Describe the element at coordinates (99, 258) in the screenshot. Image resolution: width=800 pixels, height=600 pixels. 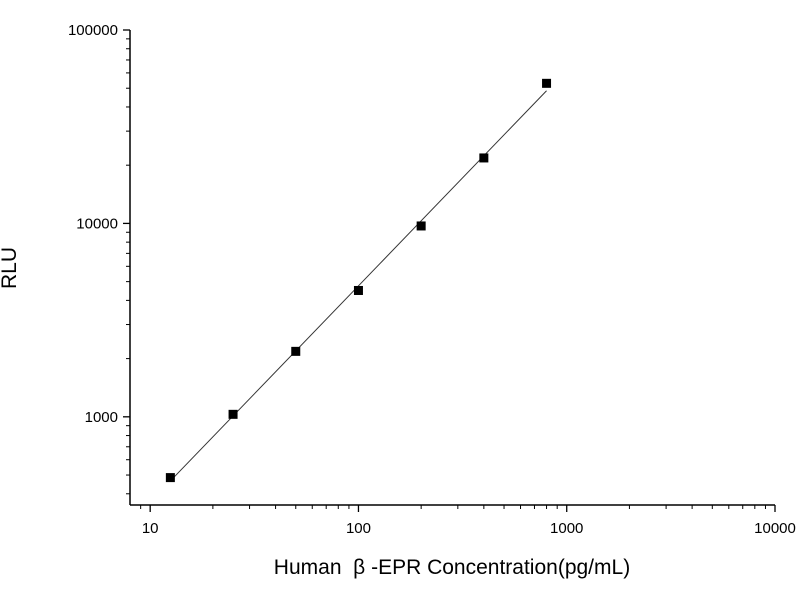
I see `y-axis-ticks: 1000 10000 100000` at that location.